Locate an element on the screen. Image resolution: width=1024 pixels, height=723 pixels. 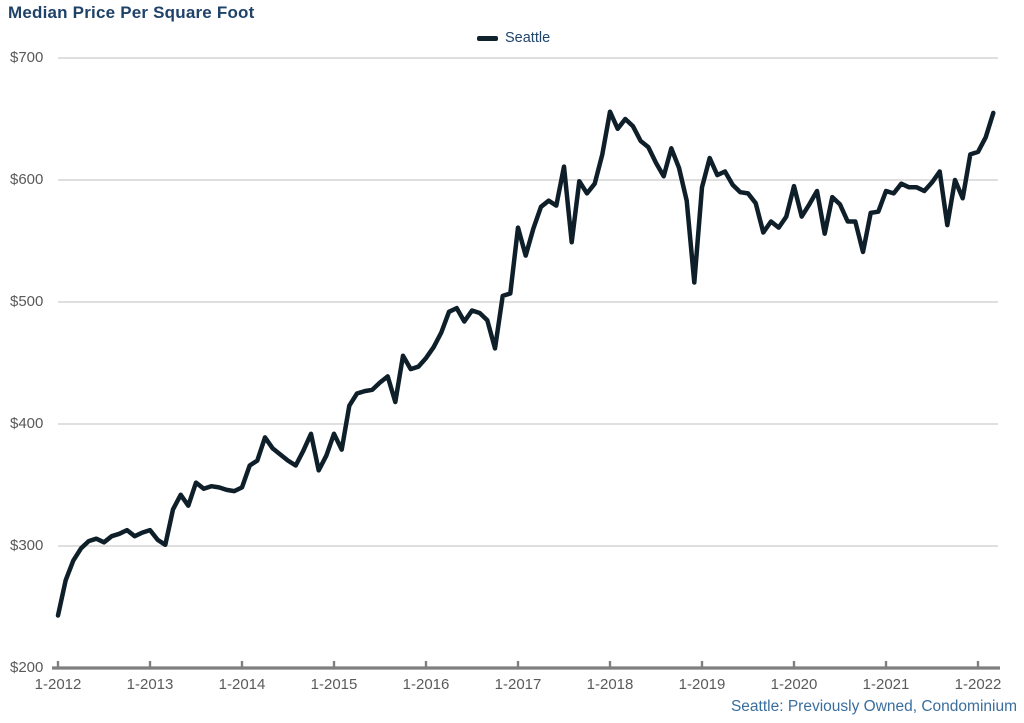
x-tick-label-1-2016: 1-2016 is located at coordinates (426, 684).